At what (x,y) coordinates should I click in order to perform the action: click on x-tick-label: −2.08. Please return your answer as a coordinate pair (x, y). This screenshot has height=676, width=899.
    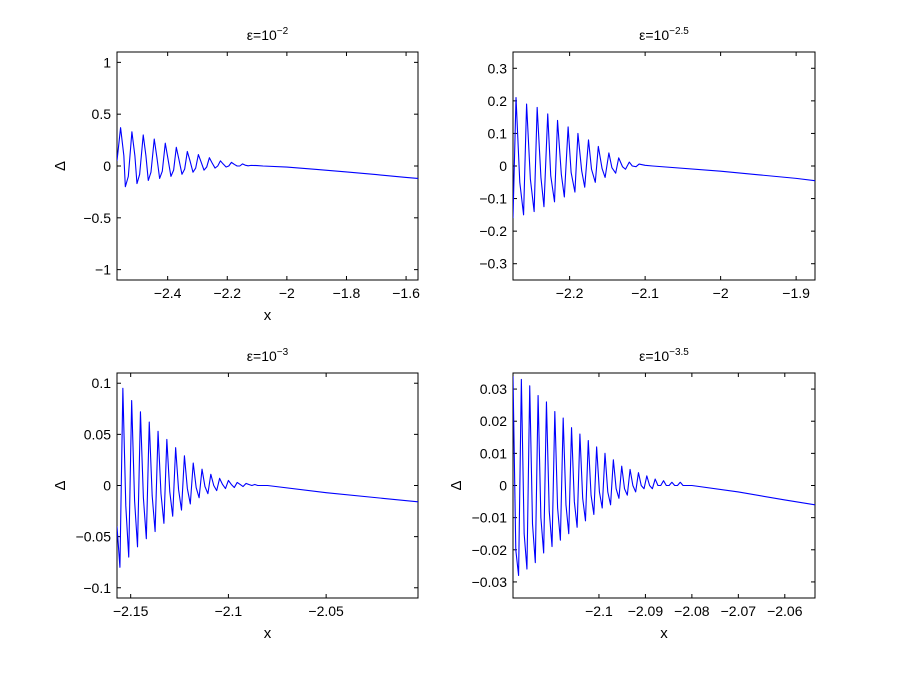
    Looking at the image, I should click on (692, 611).